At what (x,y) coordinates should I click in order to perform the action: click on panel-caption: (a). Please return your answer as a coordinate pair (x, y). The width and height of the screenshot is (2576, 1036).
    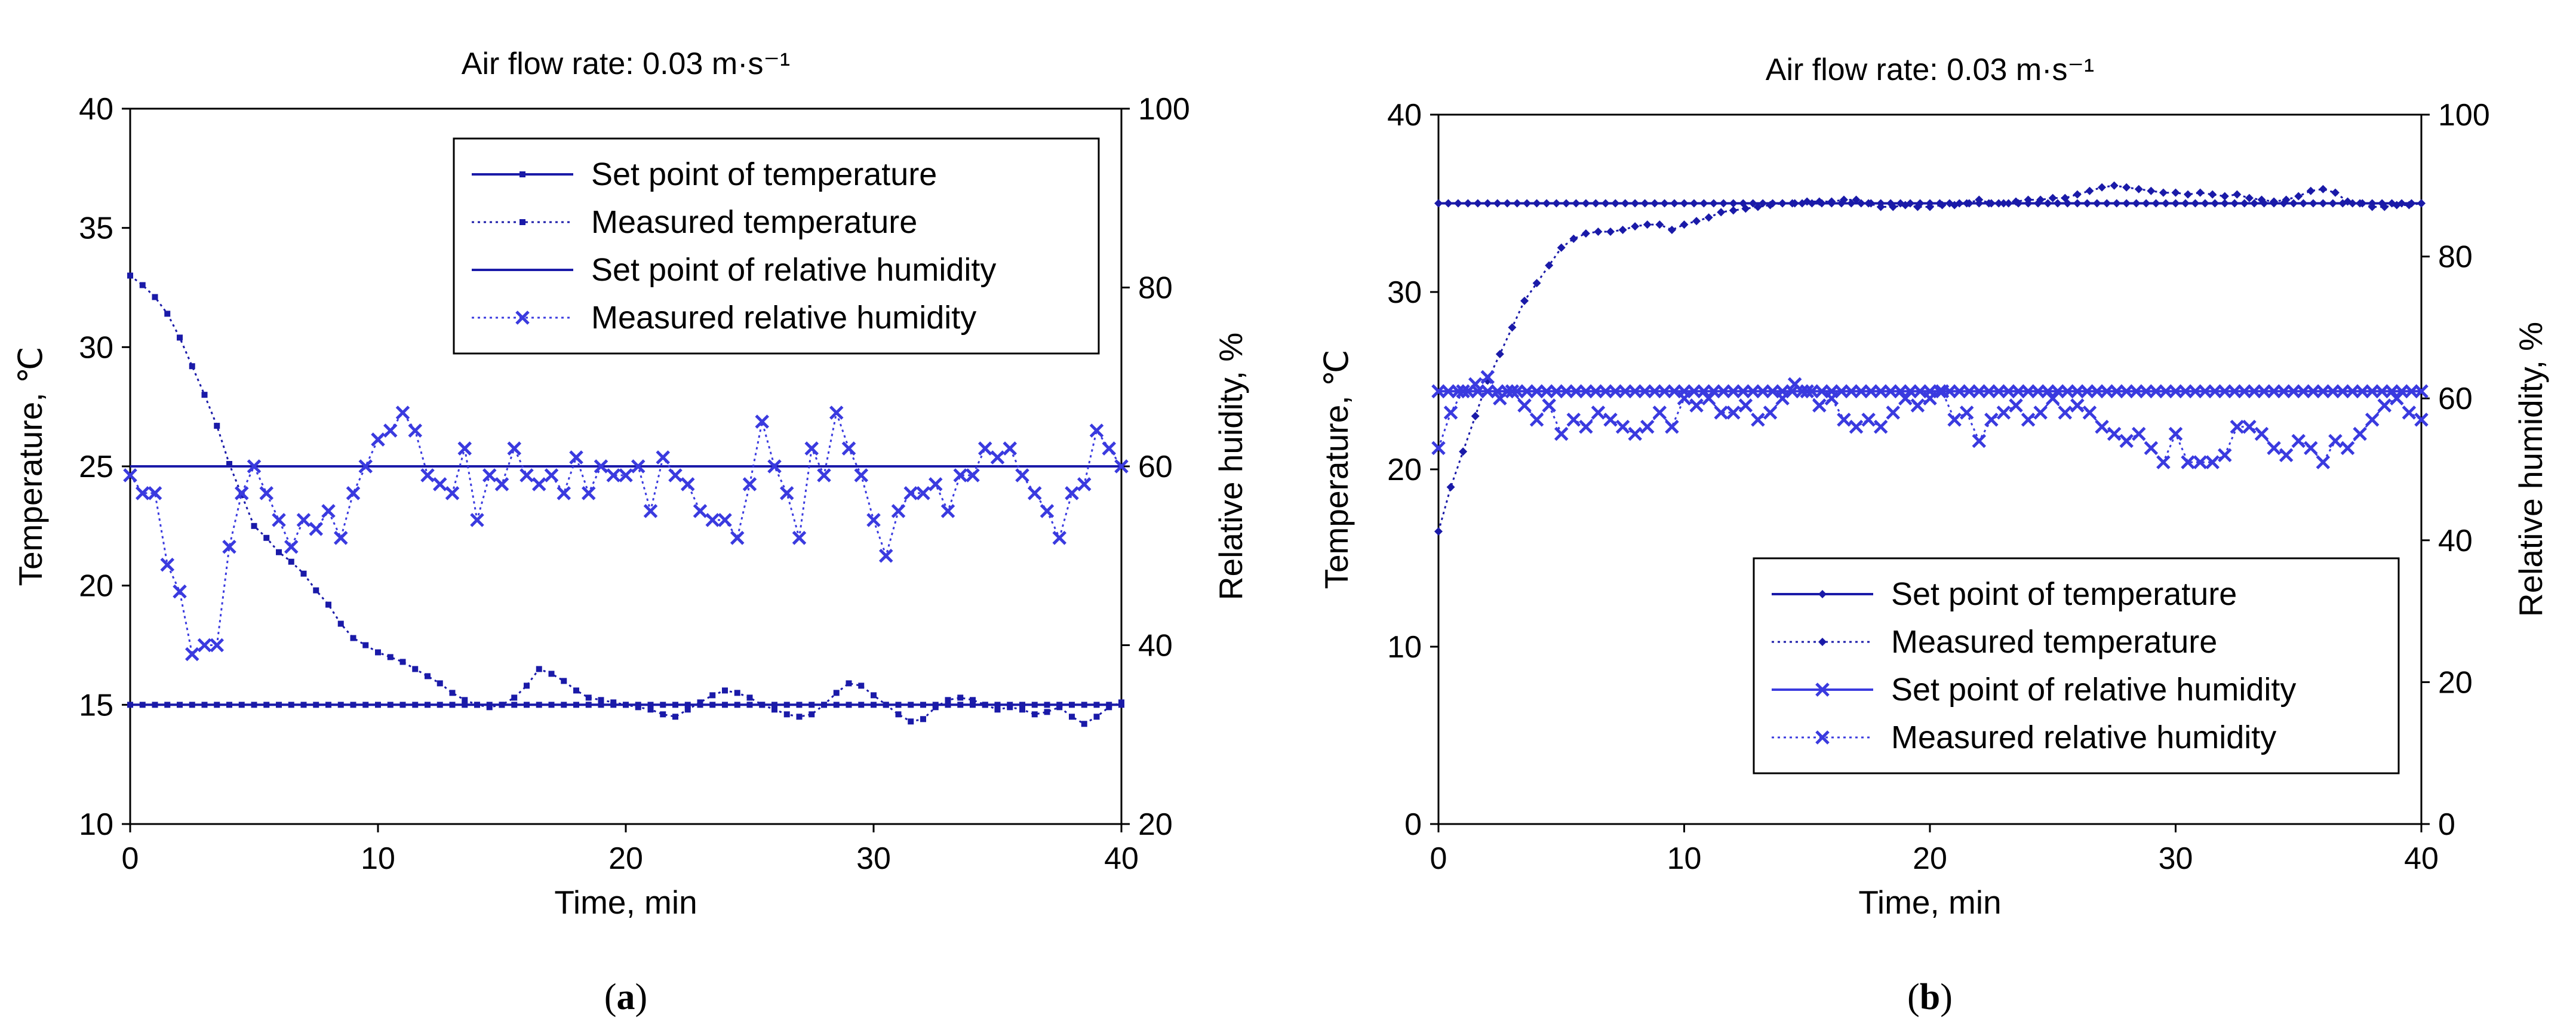
    Looking at the image, I should click on (625, 997).